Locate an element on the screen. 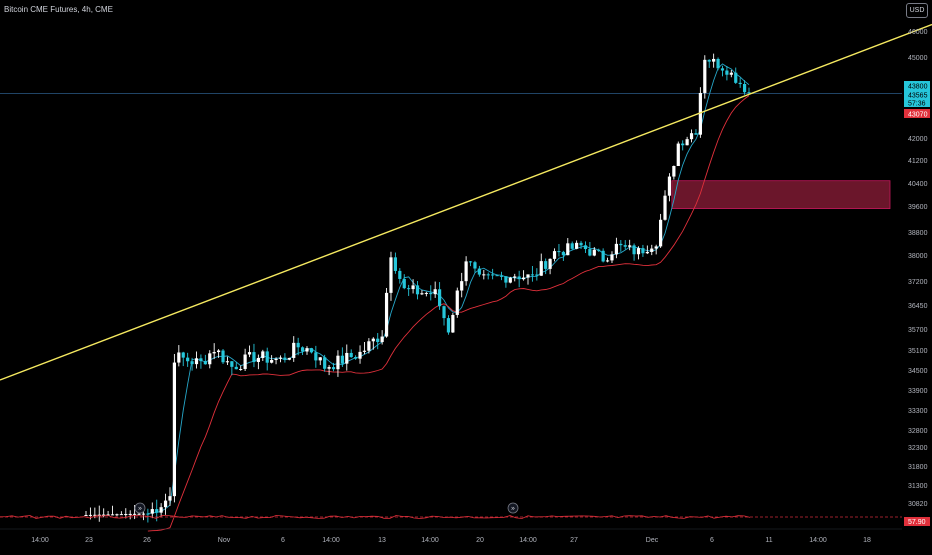 The image size is (932, 555). x-tick-label: 23 is located at coordinates (89, 540).